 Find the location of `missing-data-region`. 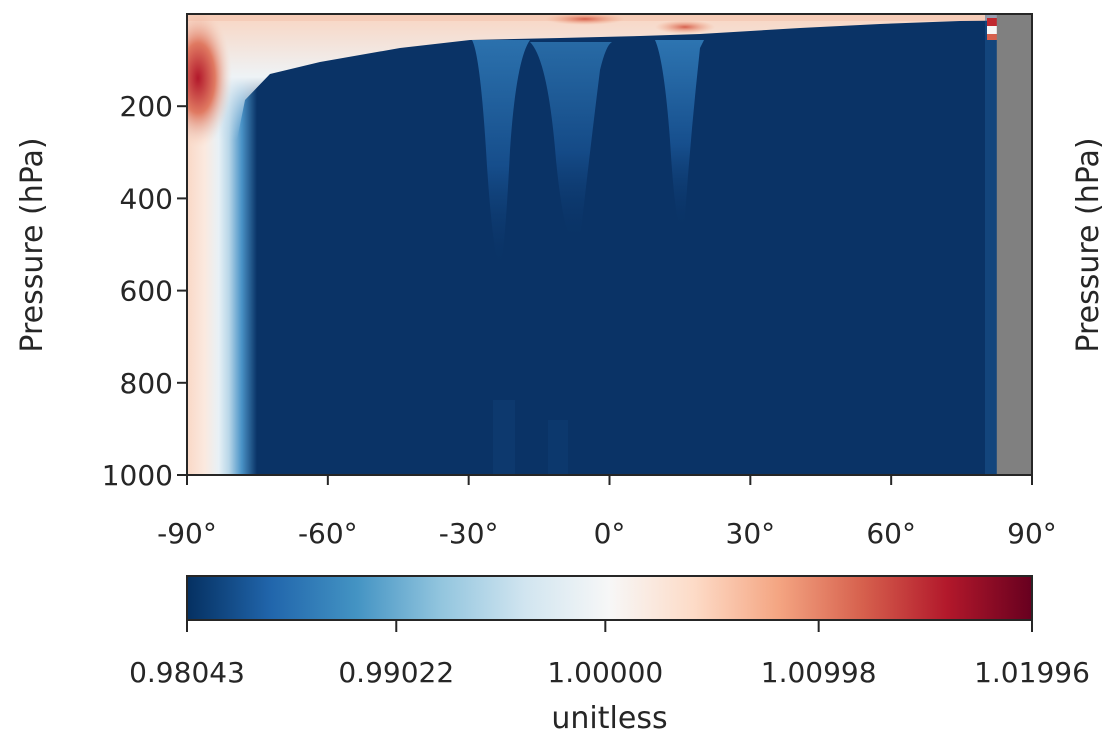

missing-data-region is located at coordinates (1014, 244).